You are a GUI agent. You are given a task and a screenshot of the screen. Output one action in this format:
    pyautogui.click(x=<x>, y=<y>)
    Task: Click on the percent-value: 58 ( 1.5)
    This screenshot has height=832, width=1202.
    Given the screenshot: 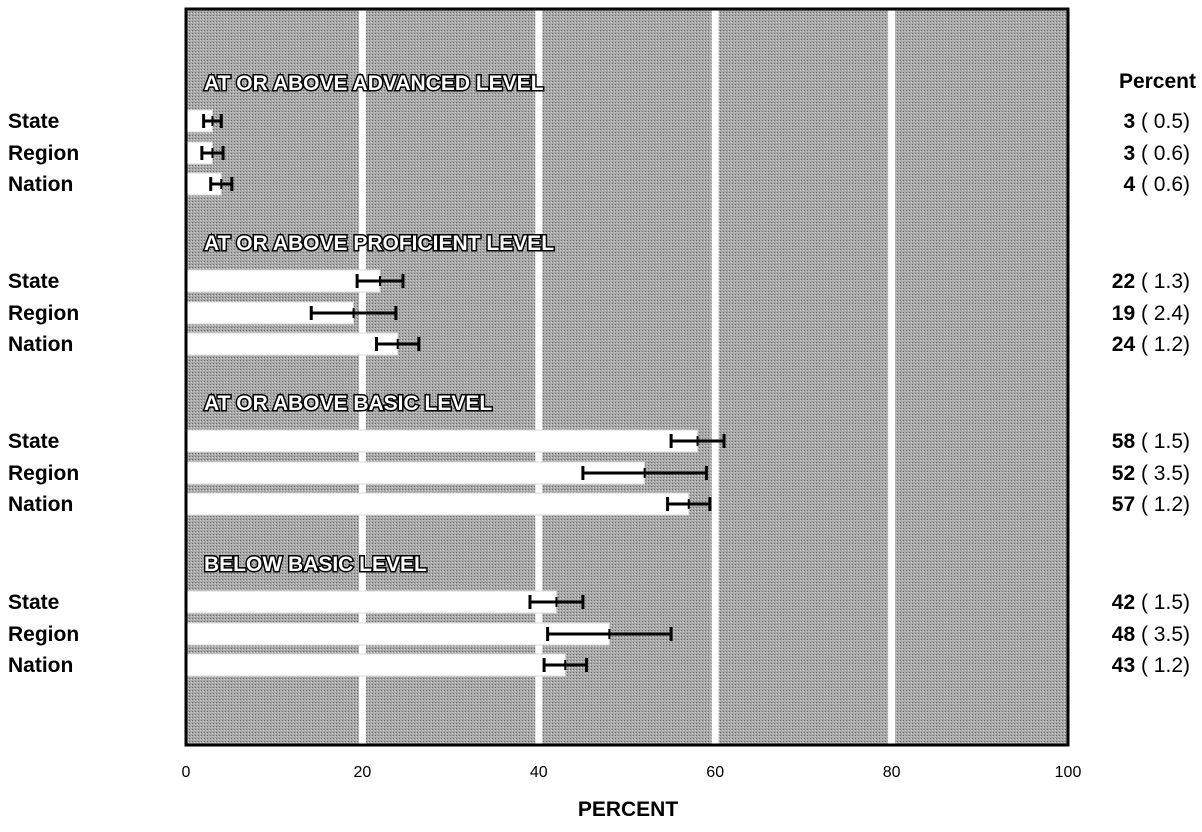 What is the action you would take?
    pyautogui.click(x=1151, y=441)
    